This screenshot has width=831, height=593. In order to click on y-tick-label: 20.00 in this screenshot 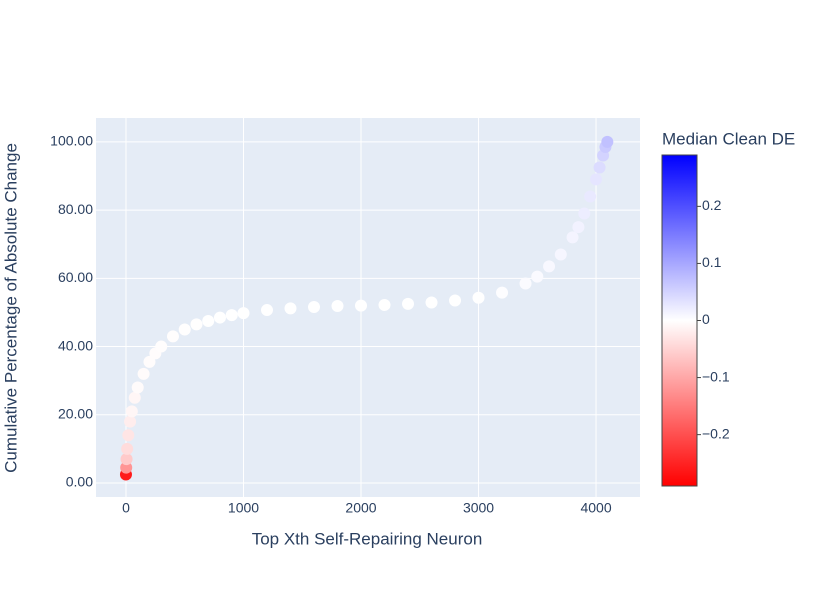, I will do `click(75, 413)`.